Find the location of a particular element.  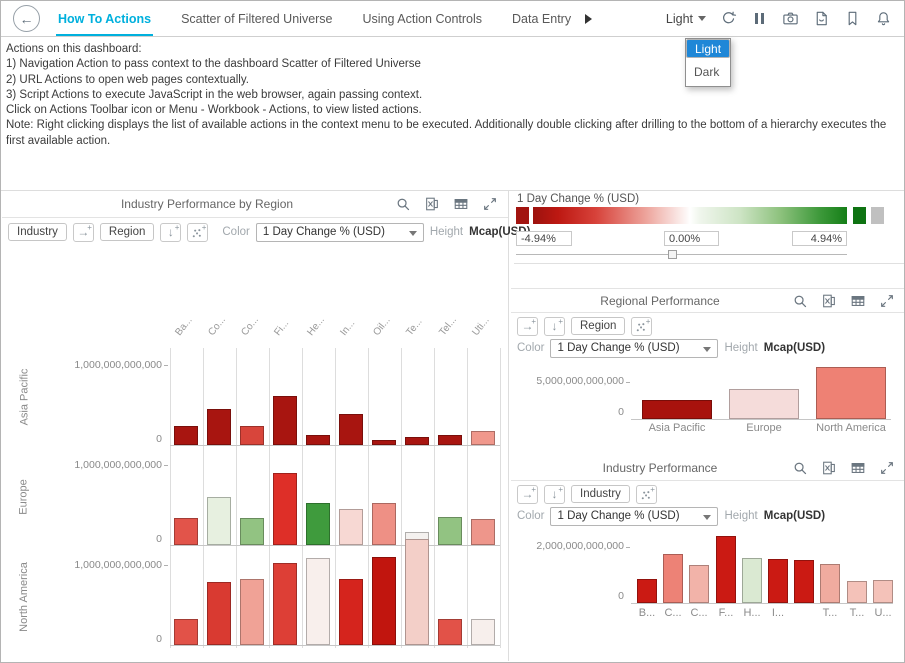

height-label: Height is located at coordinates (741, 348).